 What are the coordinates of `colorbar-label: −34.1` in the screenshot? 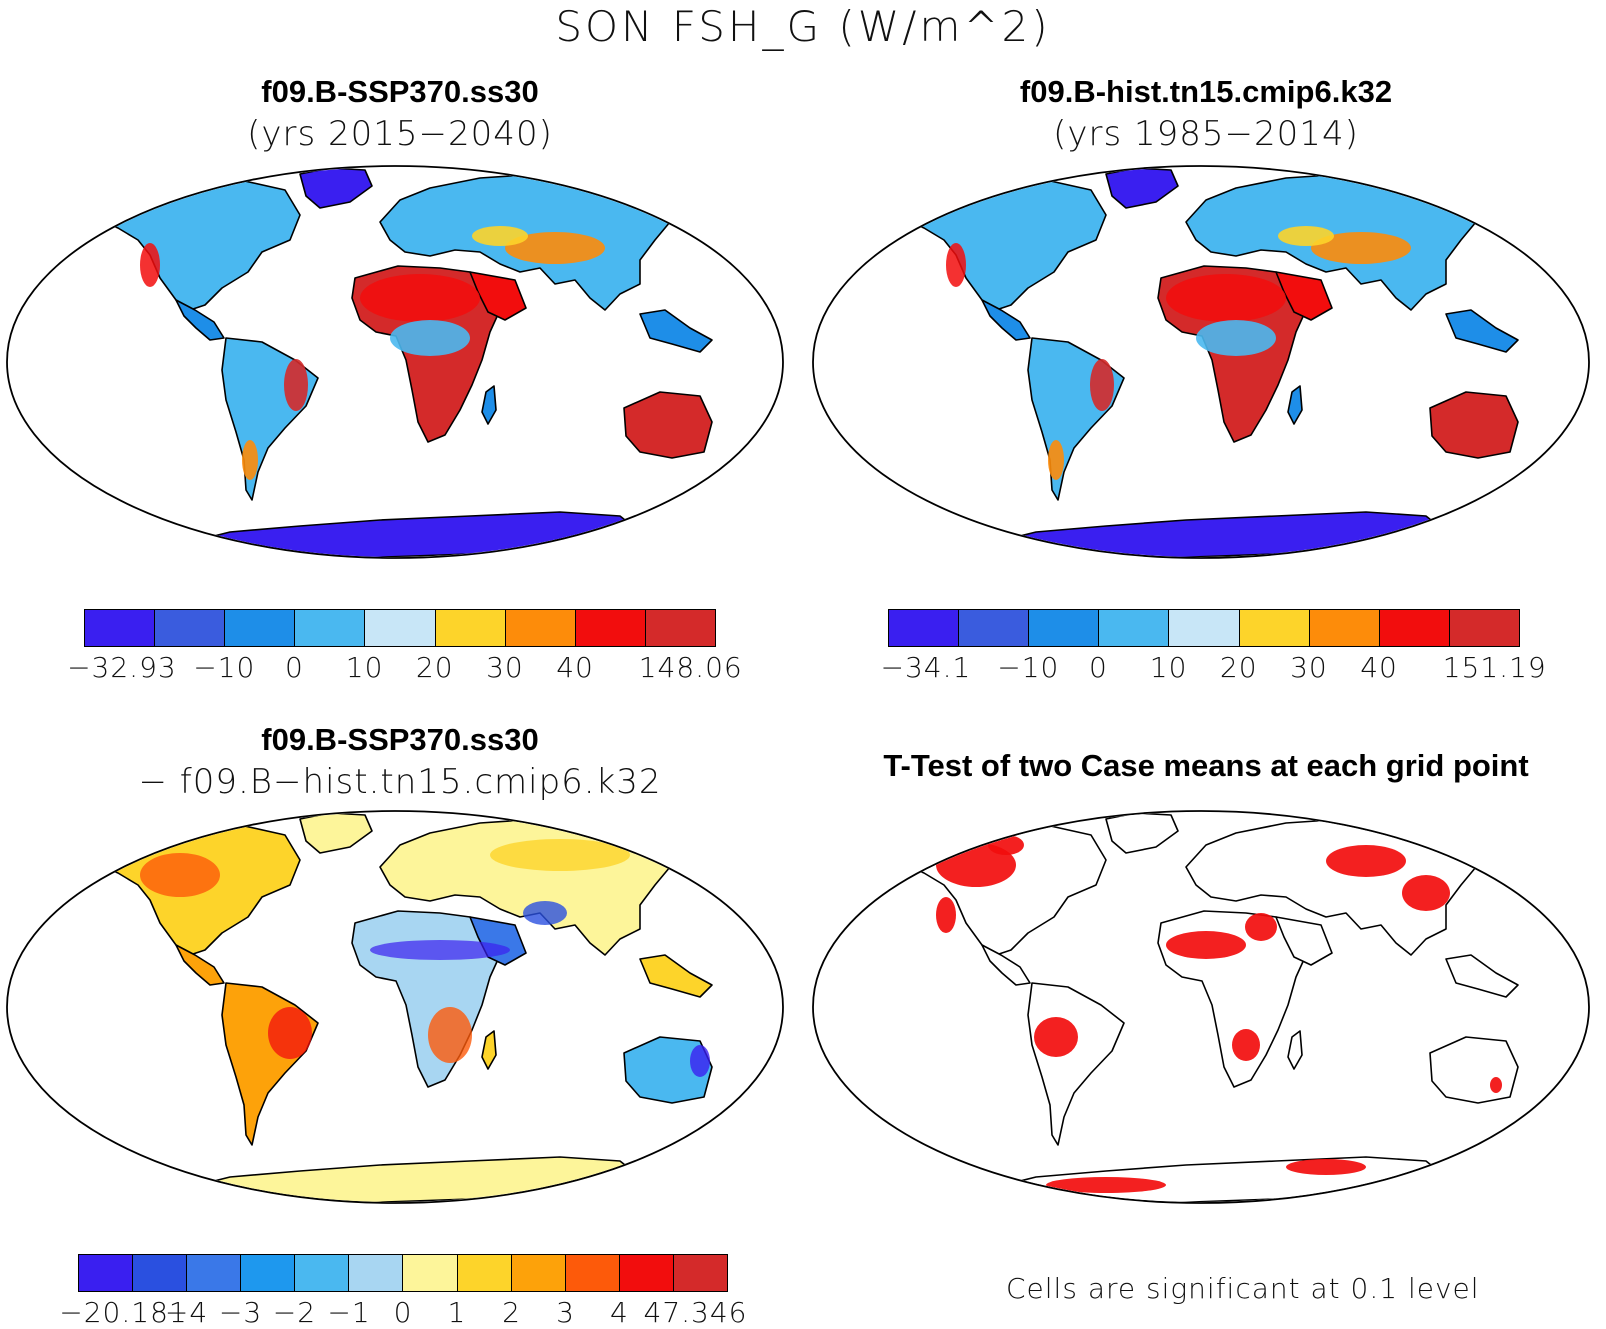 It's located at (926, 667).